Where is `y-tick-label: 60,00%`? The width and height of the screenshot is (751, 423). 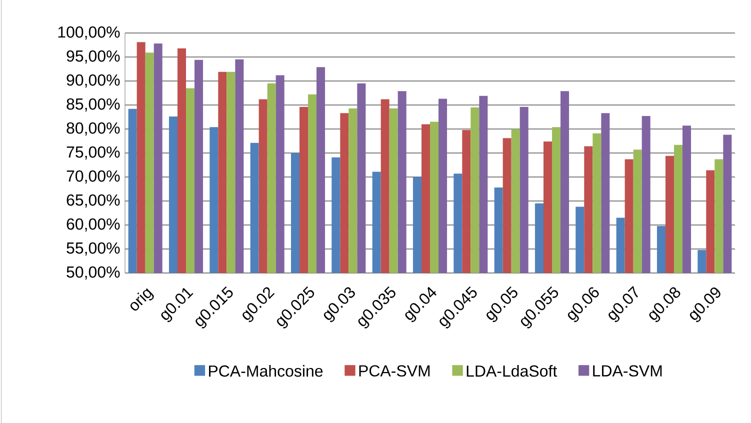 y-tick-label: 60,00% is located at coordinates (93, 225).